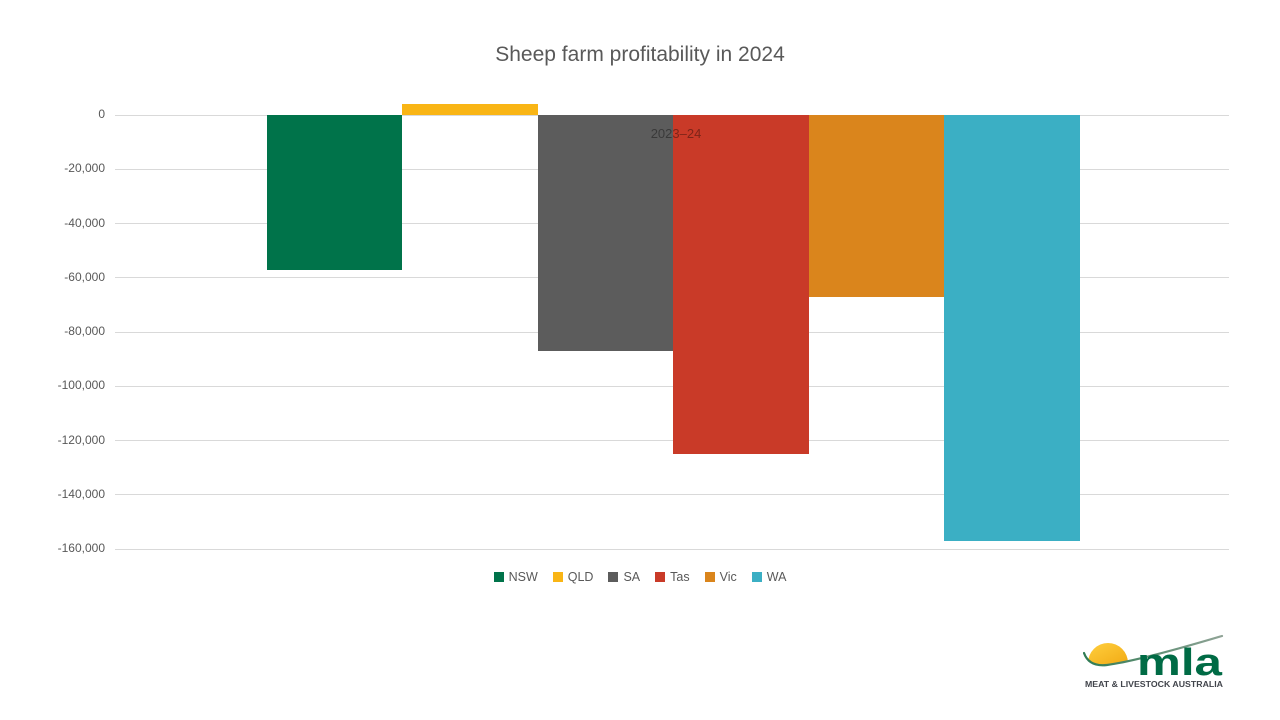 The width and height of the screenshot is (1280, 720). Describe the element at coordinates (84, 168) in the screenshot. I see `y-axis-tick-label: -20,000` at that location.